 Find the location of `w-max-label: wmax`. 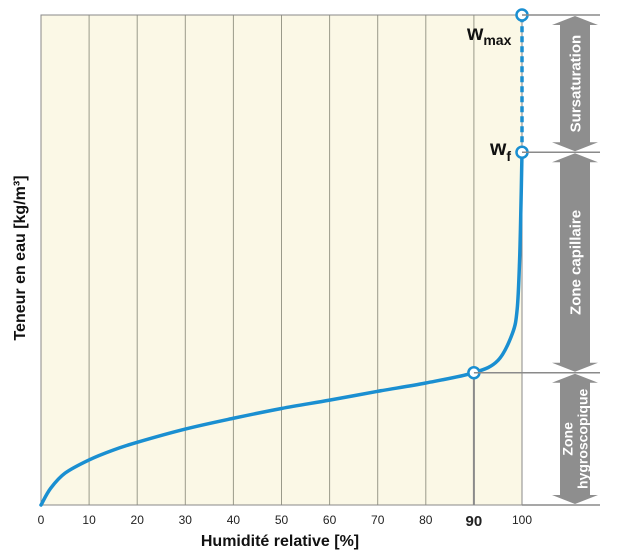

w-max-label: wmax is located at coordinates (489, 35).